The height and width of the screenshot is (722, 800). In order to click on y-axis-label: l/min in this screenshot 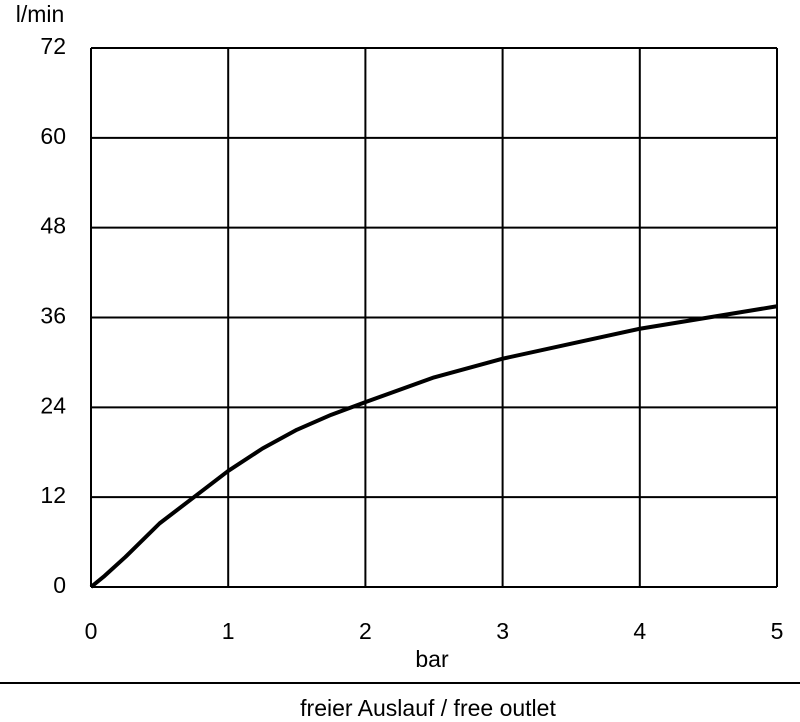, I will do `click(40, 14)`.